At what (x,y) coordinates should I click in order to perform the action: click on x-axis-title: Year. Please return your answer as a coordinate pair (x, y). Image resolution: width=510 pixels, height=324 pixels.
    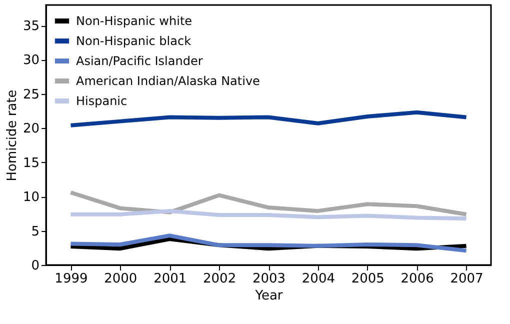
    Looking at the image, I should click on (269, 296).